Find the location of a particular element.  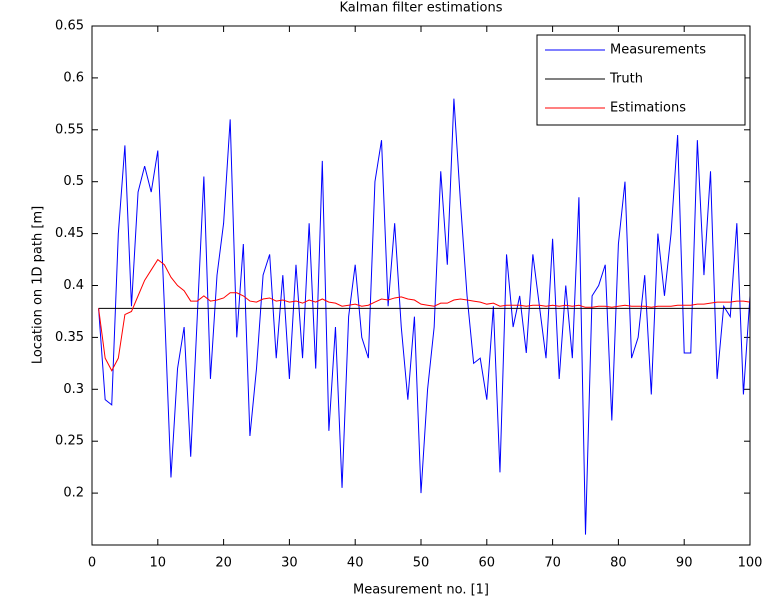

y-tick-label: 0.6 is located at coordinates (73, 77).